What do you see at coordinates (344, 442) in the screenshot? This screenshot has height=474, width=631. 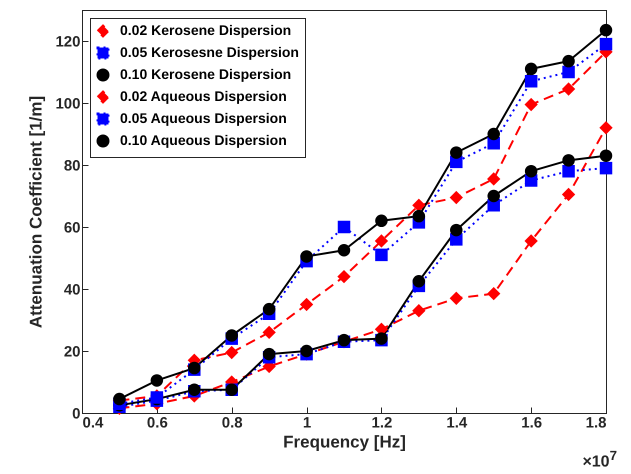 I see `x-axis-title: Frequency [Hz]` at bounding box center [344, 442].